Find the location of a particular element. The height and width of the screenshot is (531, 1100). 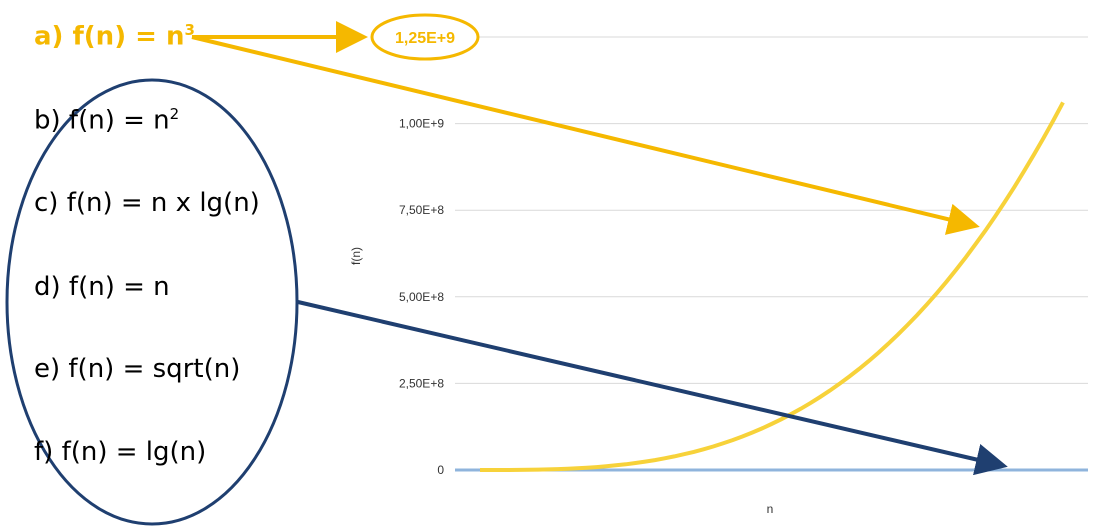

callout-label: 1,25E+9 is located at coordinates (425, 38).